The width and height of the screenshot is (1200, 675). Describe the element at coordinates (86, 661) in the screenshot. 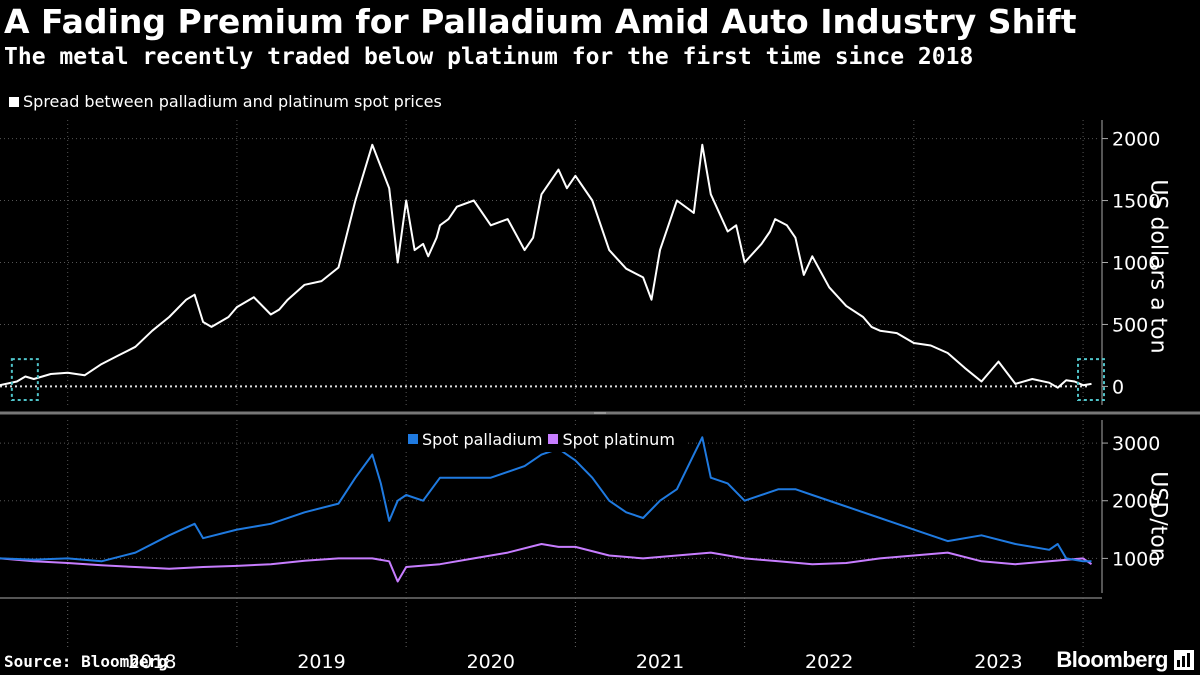

I see `source-note: Source: Bloomberg` at that location.